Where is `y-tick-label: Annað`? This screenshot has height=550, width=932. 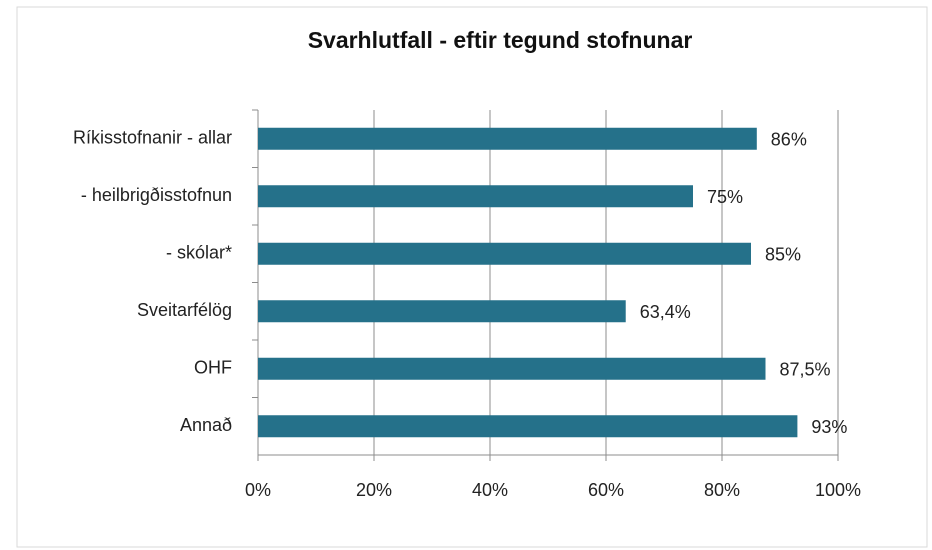 y-tick-label: Annað is located at coordinates (206, 425).